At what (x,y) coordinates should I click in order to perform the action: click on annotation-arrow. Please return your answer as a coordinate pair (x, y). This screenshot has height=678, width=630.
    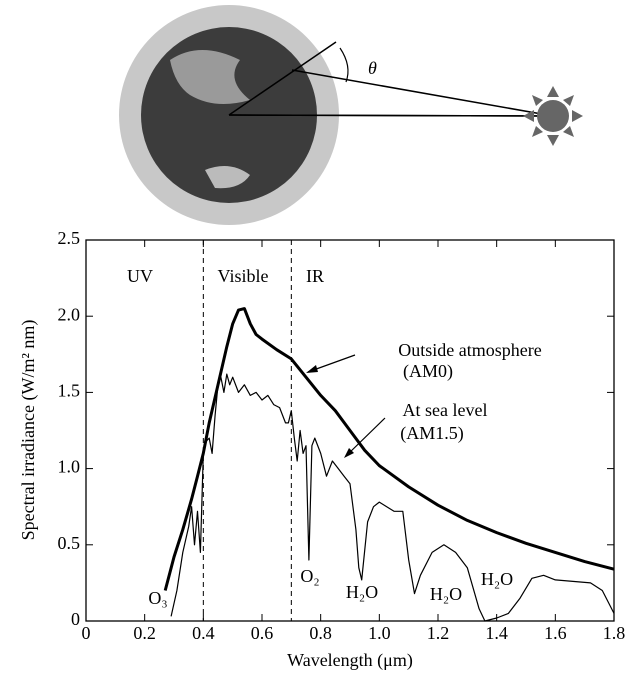
    Looking at the image, I should click on (365, 437).